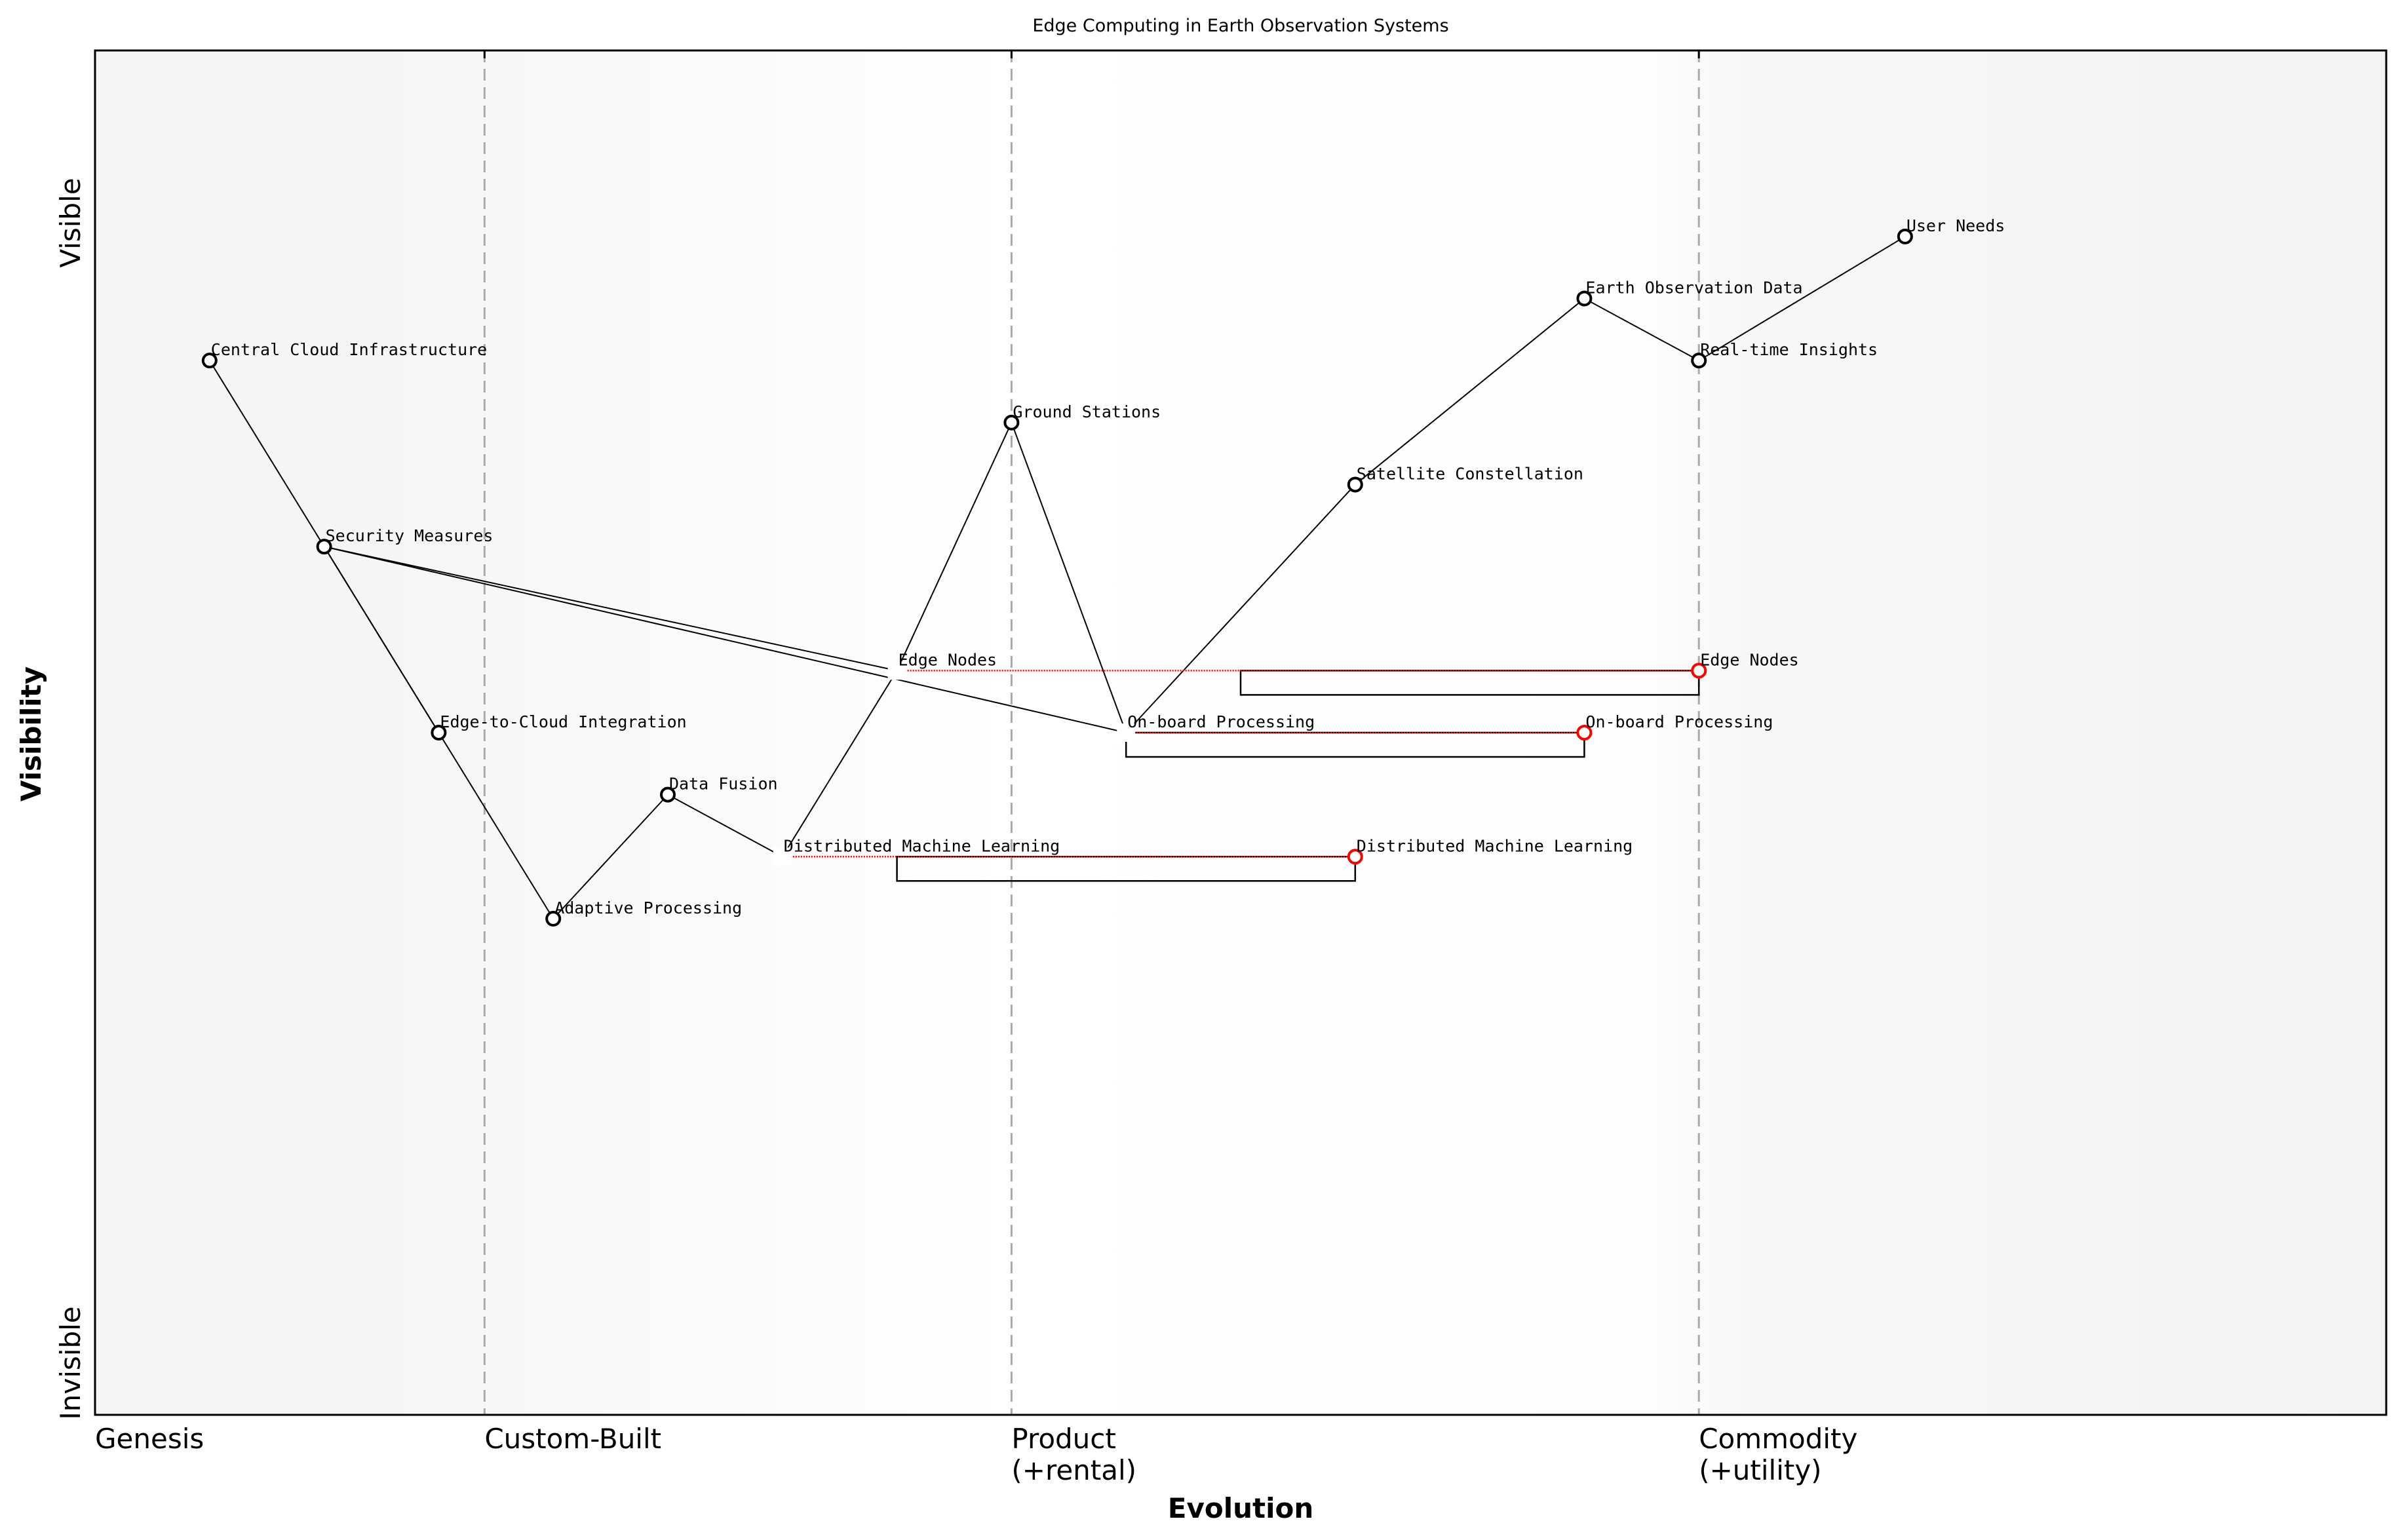 The width and height of the screenshot is (2400, 1540). Describe the element at coordinates (648, 907) in the screenshot. I see `component-label: Adaptive Processing` at that location.